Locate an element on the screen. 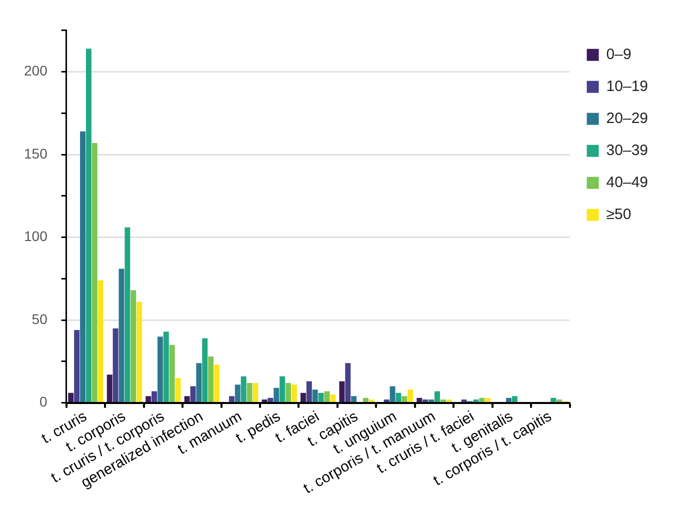 The image size is (677, 508). legend-label: 10–19 is located at coordinates (627, 87).